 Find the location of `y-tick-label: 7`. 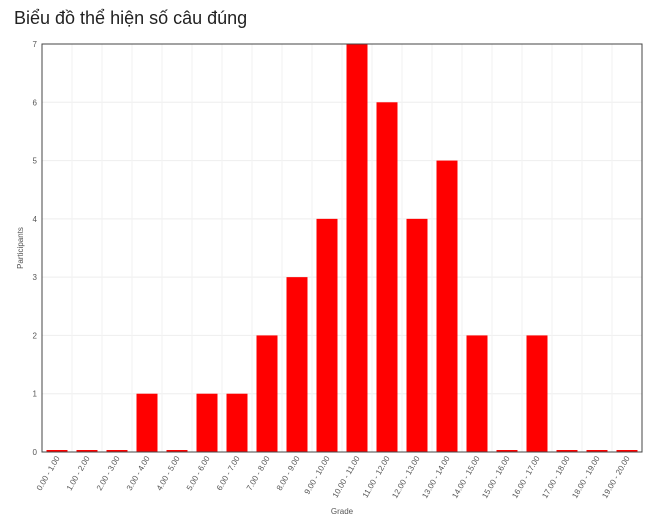

y-tick-label: 7 is located at coordinates (35, 44).